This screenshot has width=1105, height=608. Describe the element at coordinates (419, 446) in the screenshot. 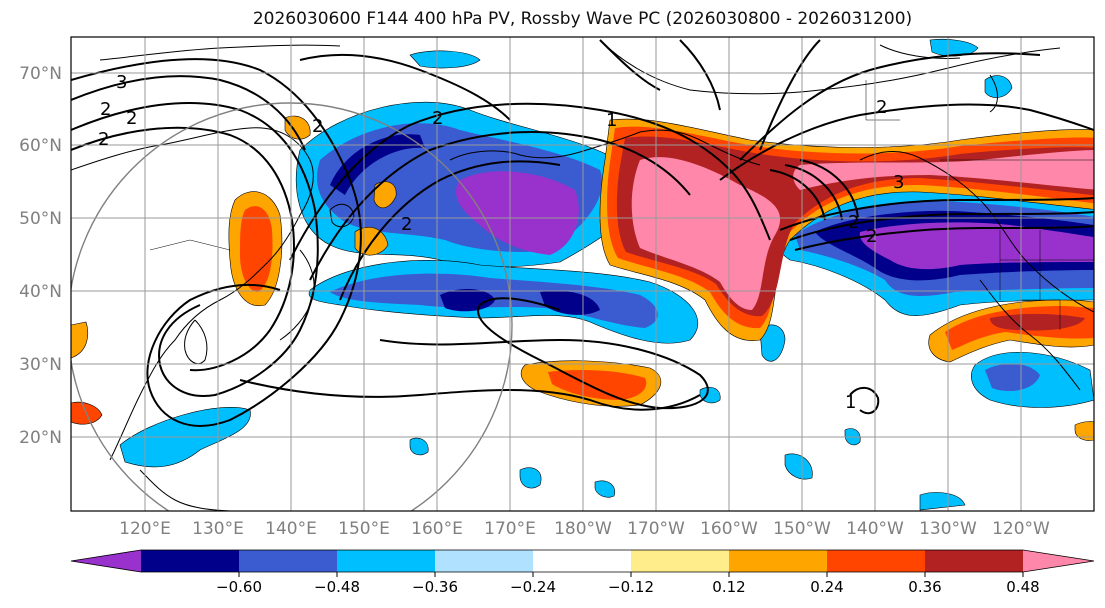

I see `neg-blob-small5` at that location.